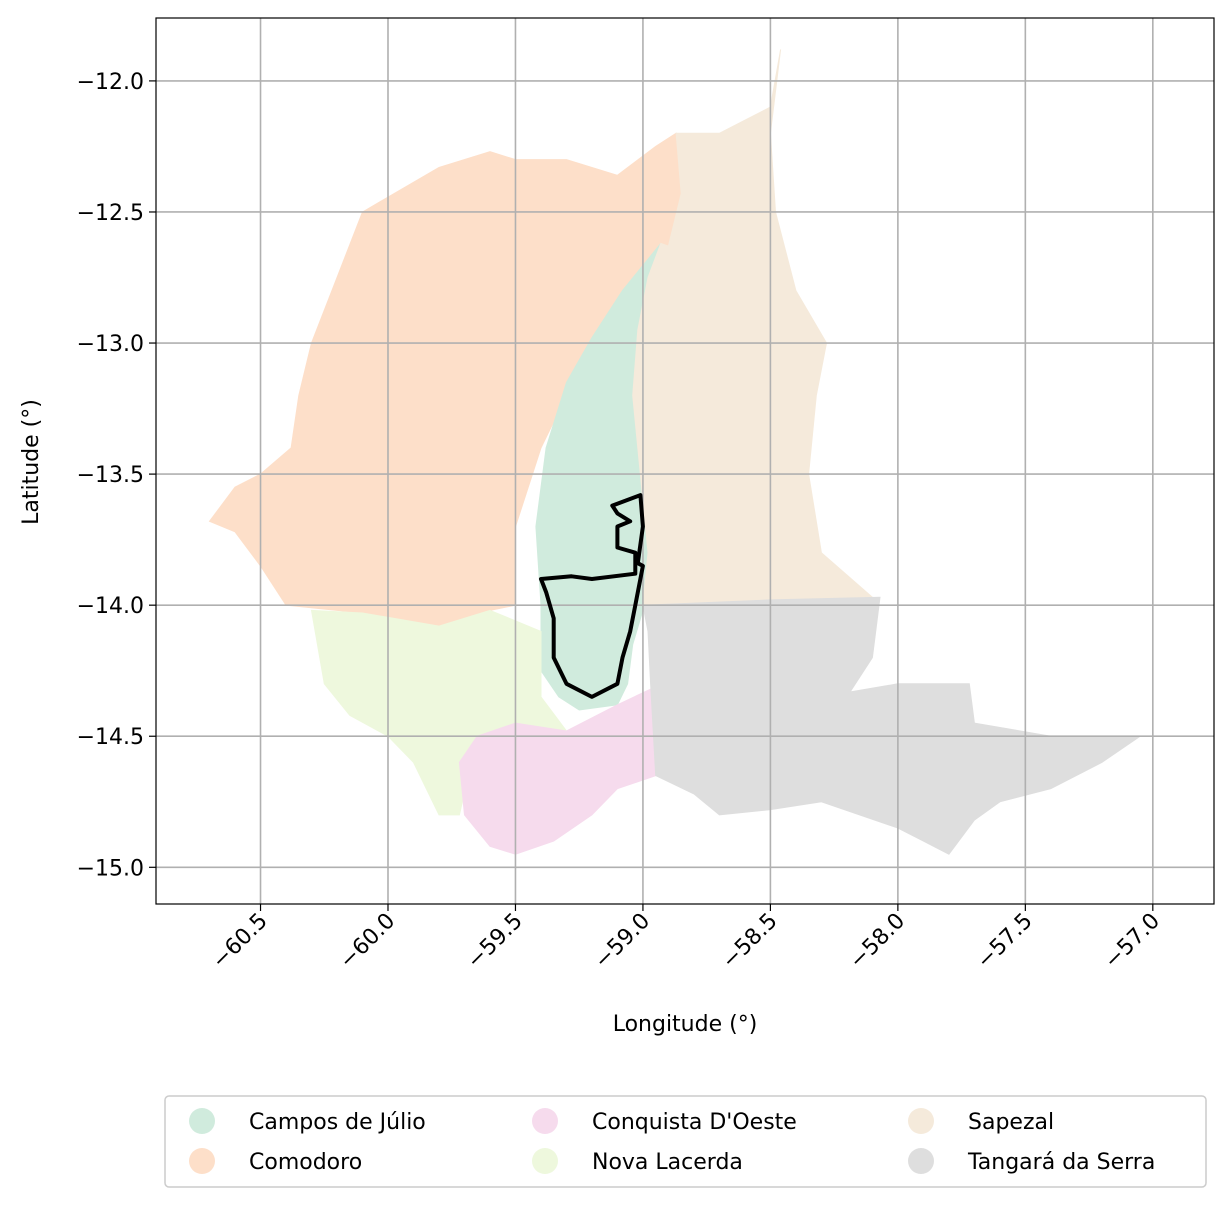 The image size is (1232, 1206). What do you see at coordinates (921, 1161) in the screenshot?
I see `legend-marker-tangara-da-serra` at bounding box center [921, 1161].